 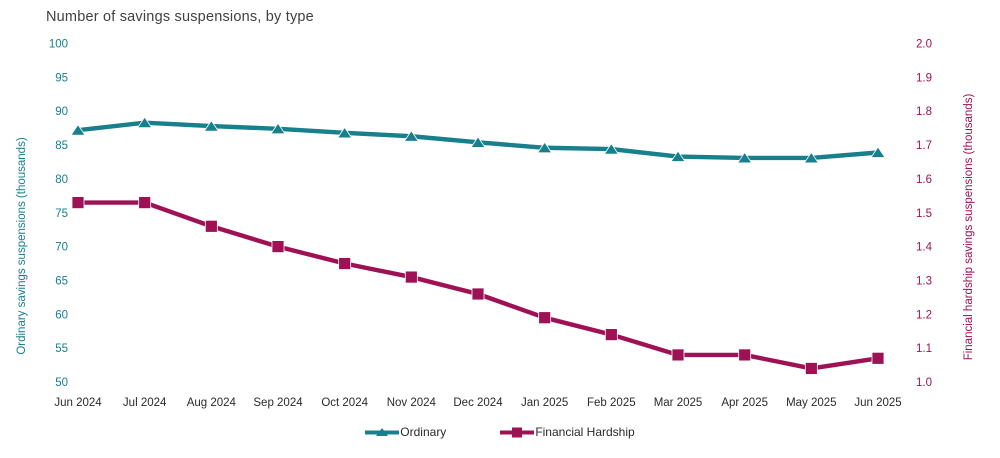 I want to click on right-axis-tick: 1.5, so click(x=924, y=214).